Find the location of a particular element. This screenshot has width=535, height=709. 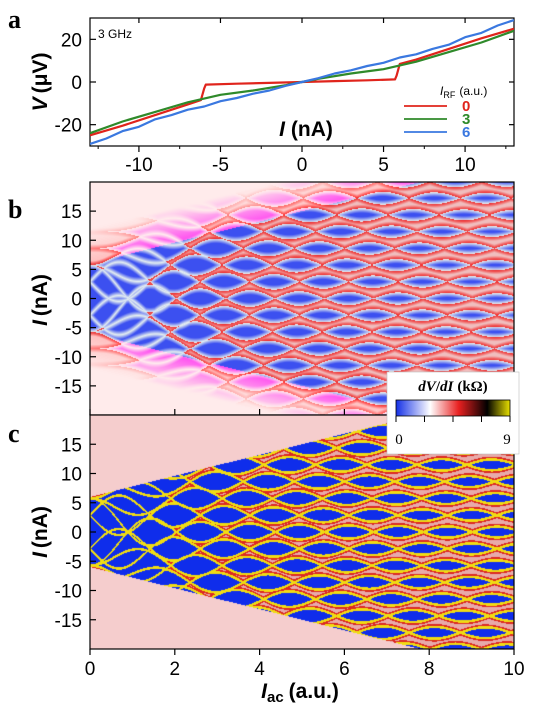

legend-entry-6: 6 is located at coordinates (466, 132).